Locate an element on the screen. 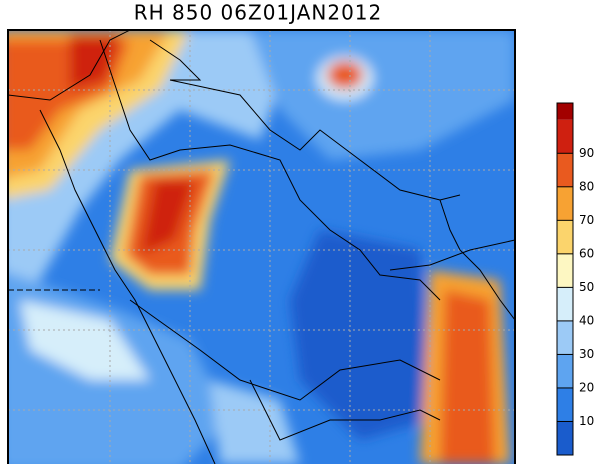 This screenshot has width=606, height=464. colorbar-label: 60 is located at coordinates (586, 253).